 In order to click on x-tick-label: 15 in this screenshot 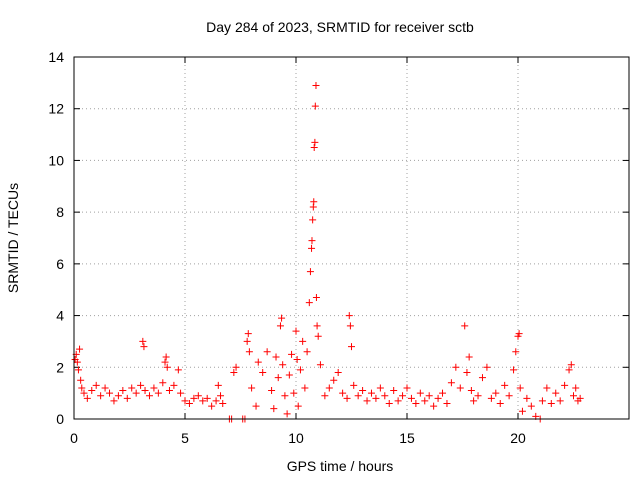, I will do `click(407, 438)`.